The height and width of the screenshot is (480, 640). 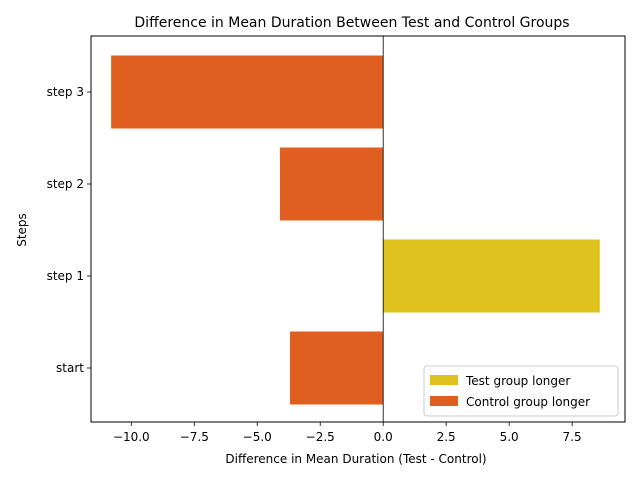 What do you see at coordinates (70, 368) in the screenshot?
I see `y-tick-label: start` at bounding box center [70, 368].